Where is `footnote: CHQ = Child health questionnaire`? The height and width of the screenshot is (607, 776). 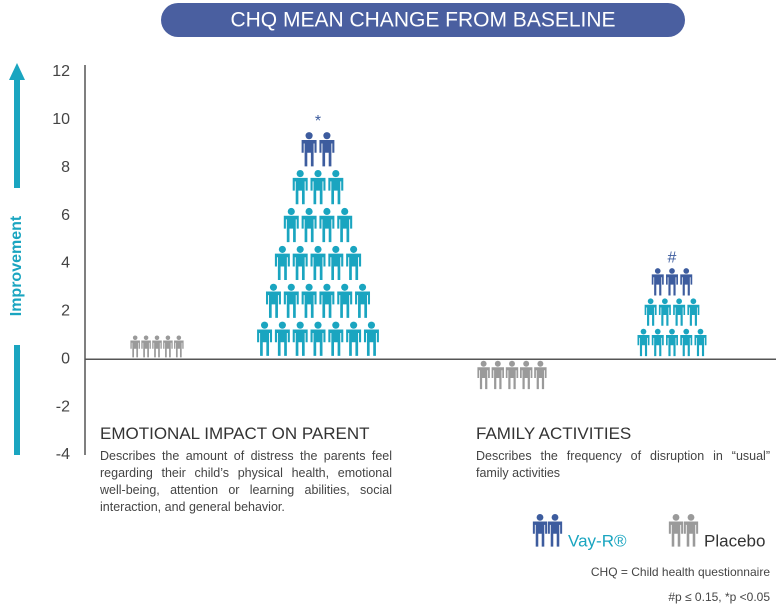
footnote: CHQ = Child health questionnaire is located at coordinates (680, 572).